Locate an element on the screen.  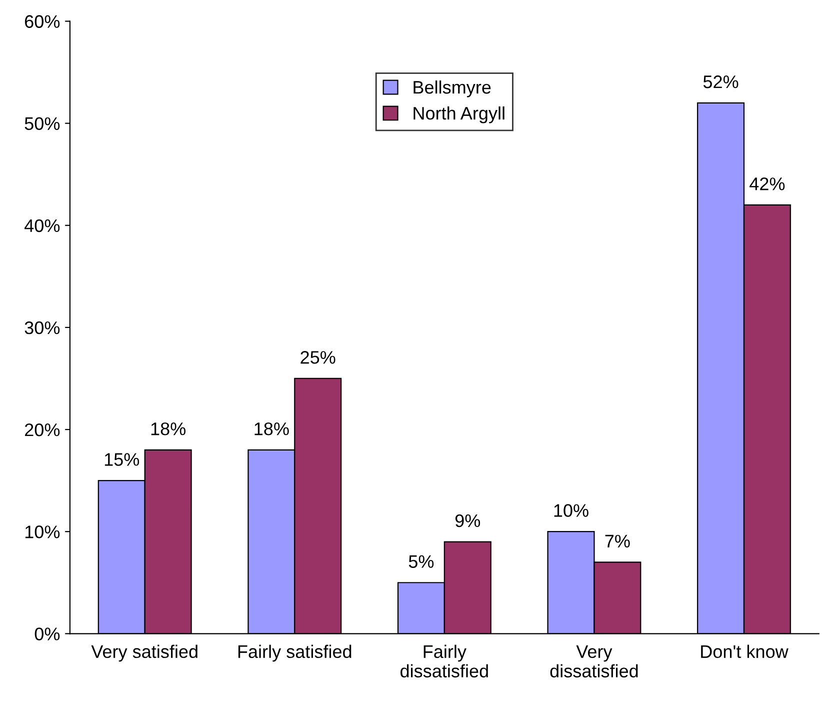
x-tick-label: Very satisfied is located at coordinates (144, 653).